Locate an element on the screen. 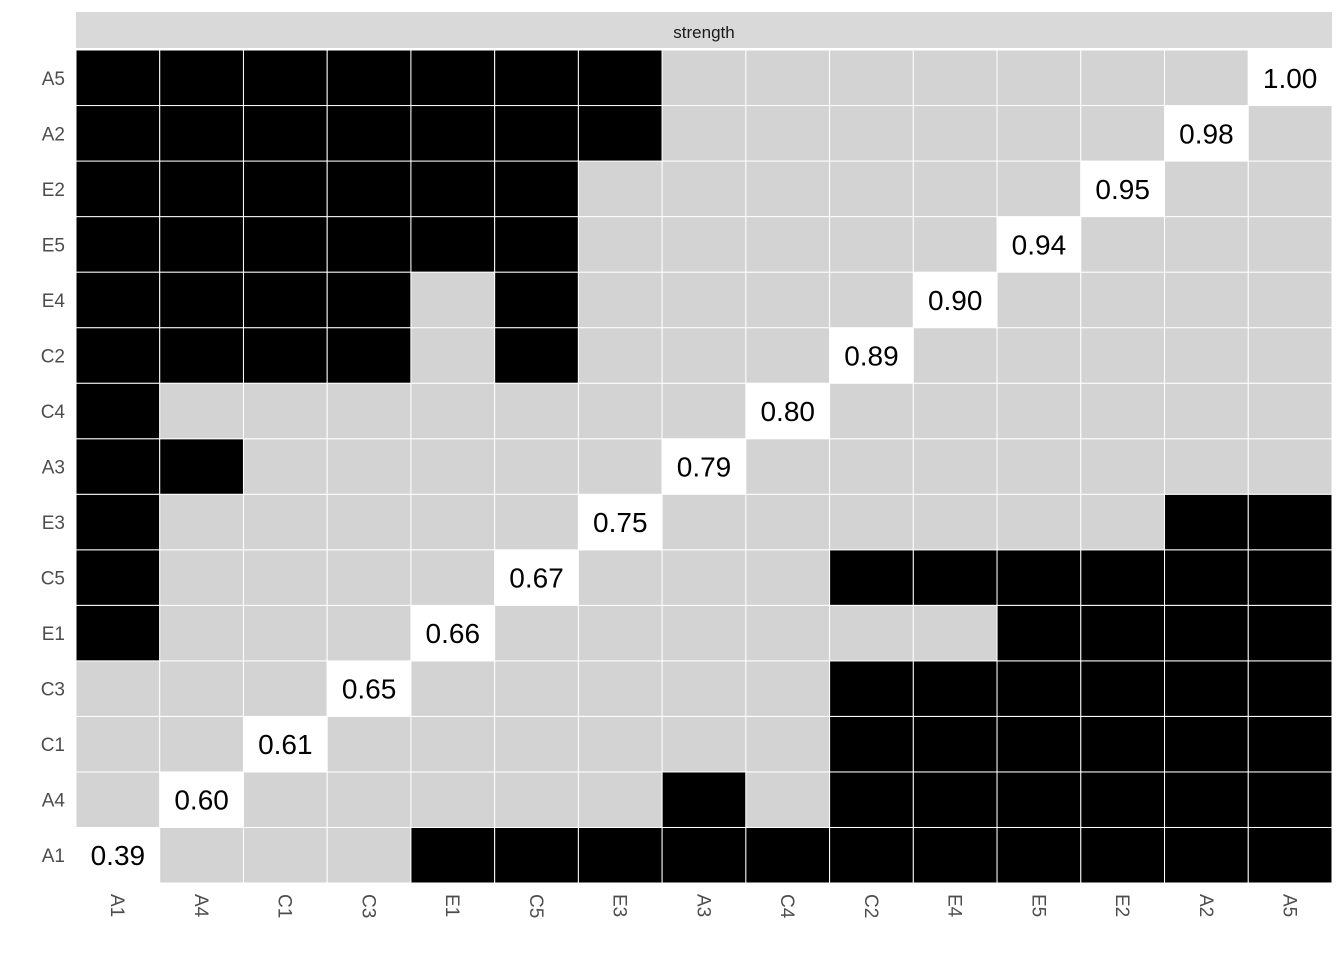 Image resolution: width=1344 pixels, height=960 pixels. heatmap-cell-E1-A4 is located at coordinates (201, 633).